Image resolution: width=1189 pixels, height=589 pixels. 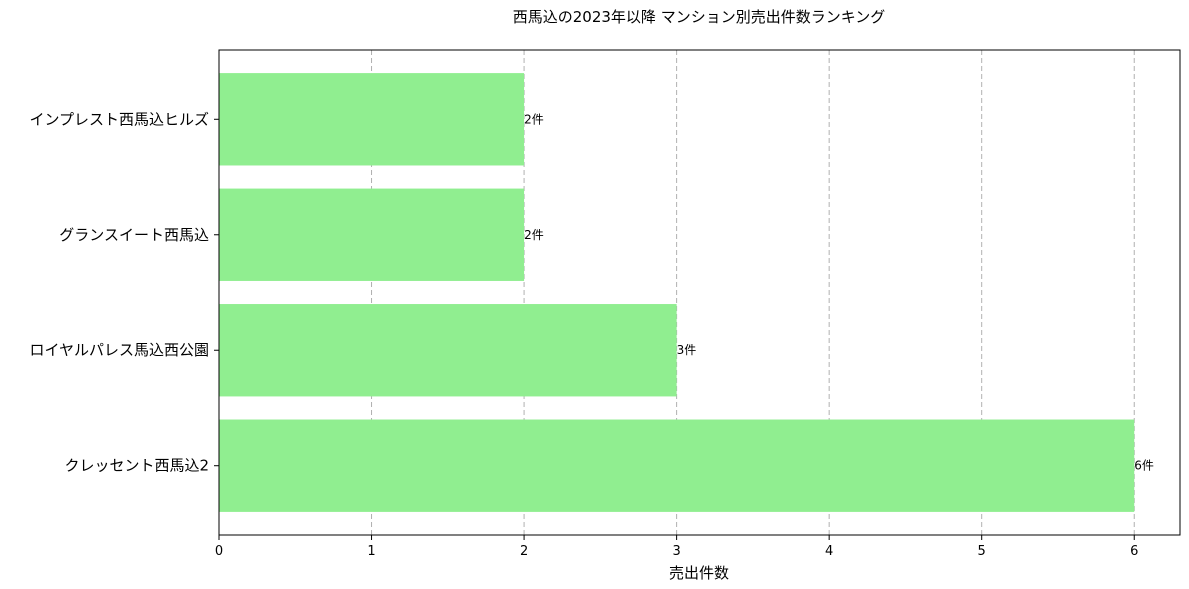 I want to click on y-category-label: インプレスト西馬込ヒルズ, so click(x=119, y=119).